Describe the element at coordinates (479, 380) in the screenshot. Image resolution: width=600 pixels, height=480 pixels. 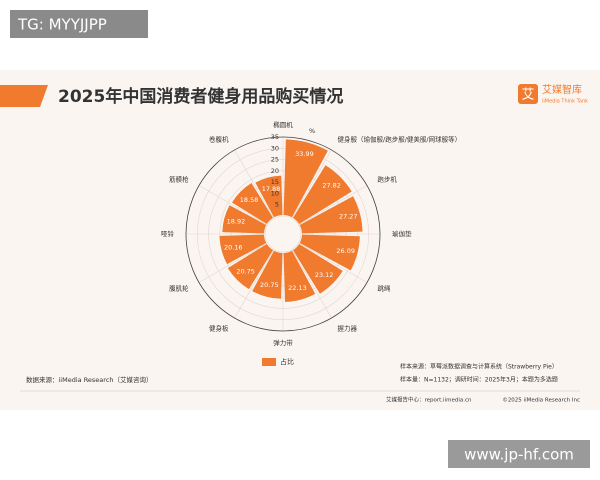
I see `sample-size: 样本量：N=1132；调研时间：2025年3月；本题为多选题` at that location.